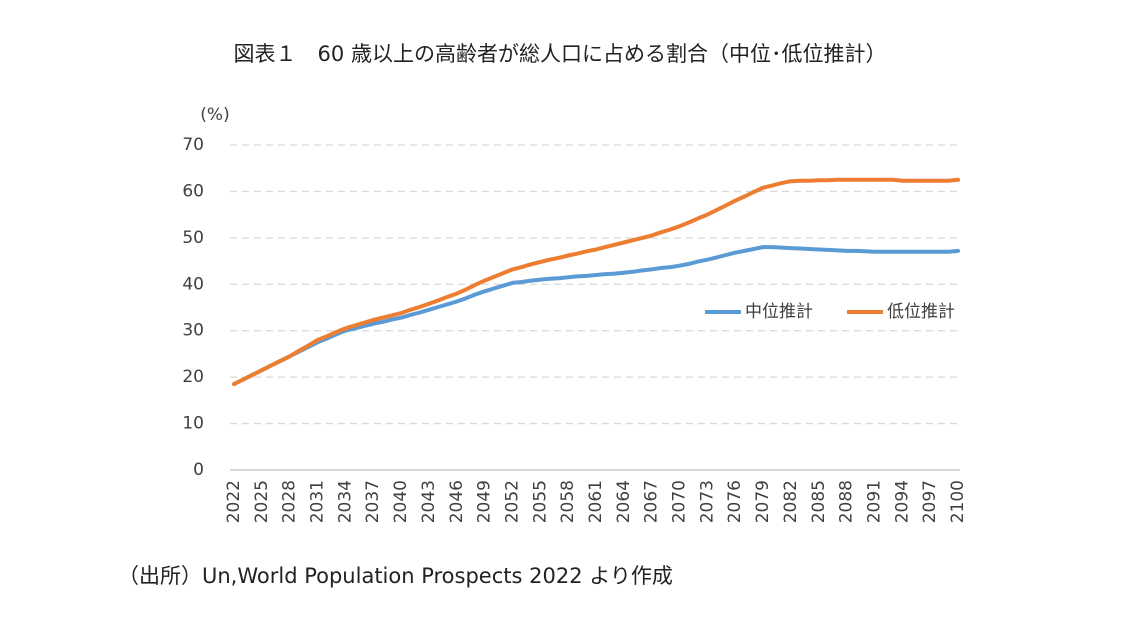 This screenshot has height=628, width=1131. Describe the element at coordinates (568, 501) in the screenshot. I see `x-tick-label: 2058` at that location.